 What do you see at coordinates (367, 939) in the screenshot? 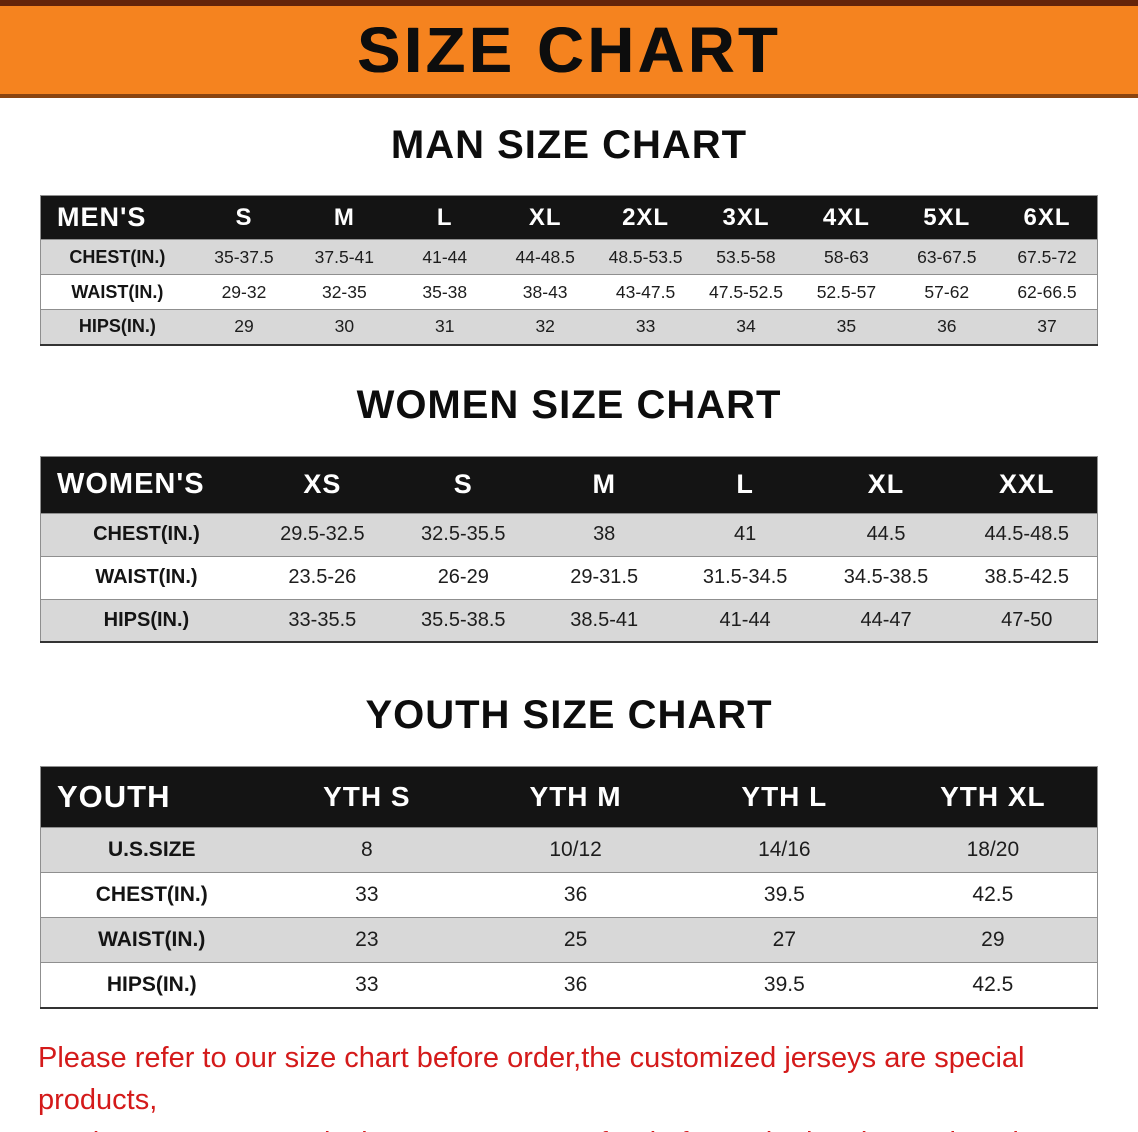
I see `size-cell: 23` at bounding box center [367, 939].